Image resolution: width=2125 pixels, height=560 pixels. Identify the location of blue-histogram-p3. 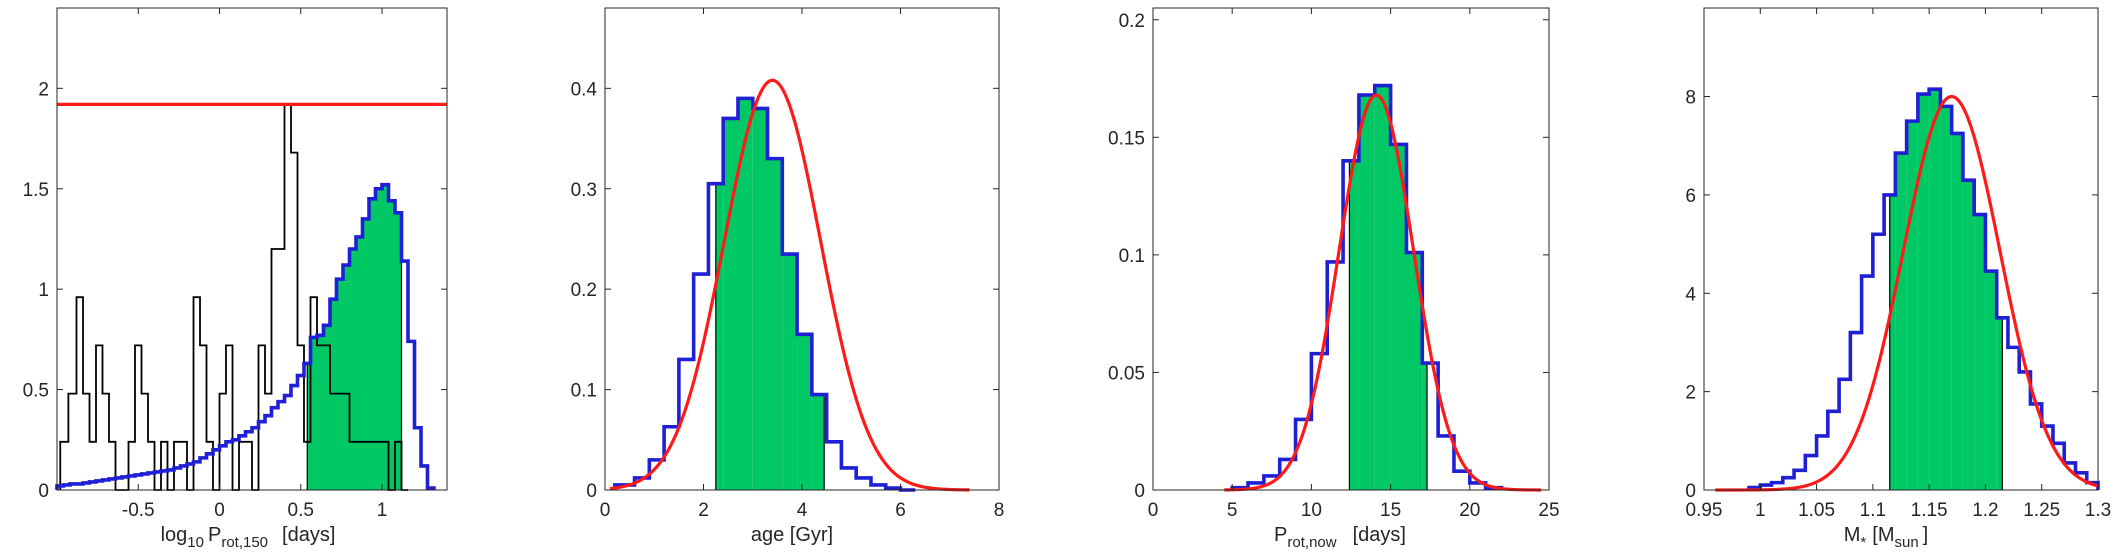
(1367, 286).